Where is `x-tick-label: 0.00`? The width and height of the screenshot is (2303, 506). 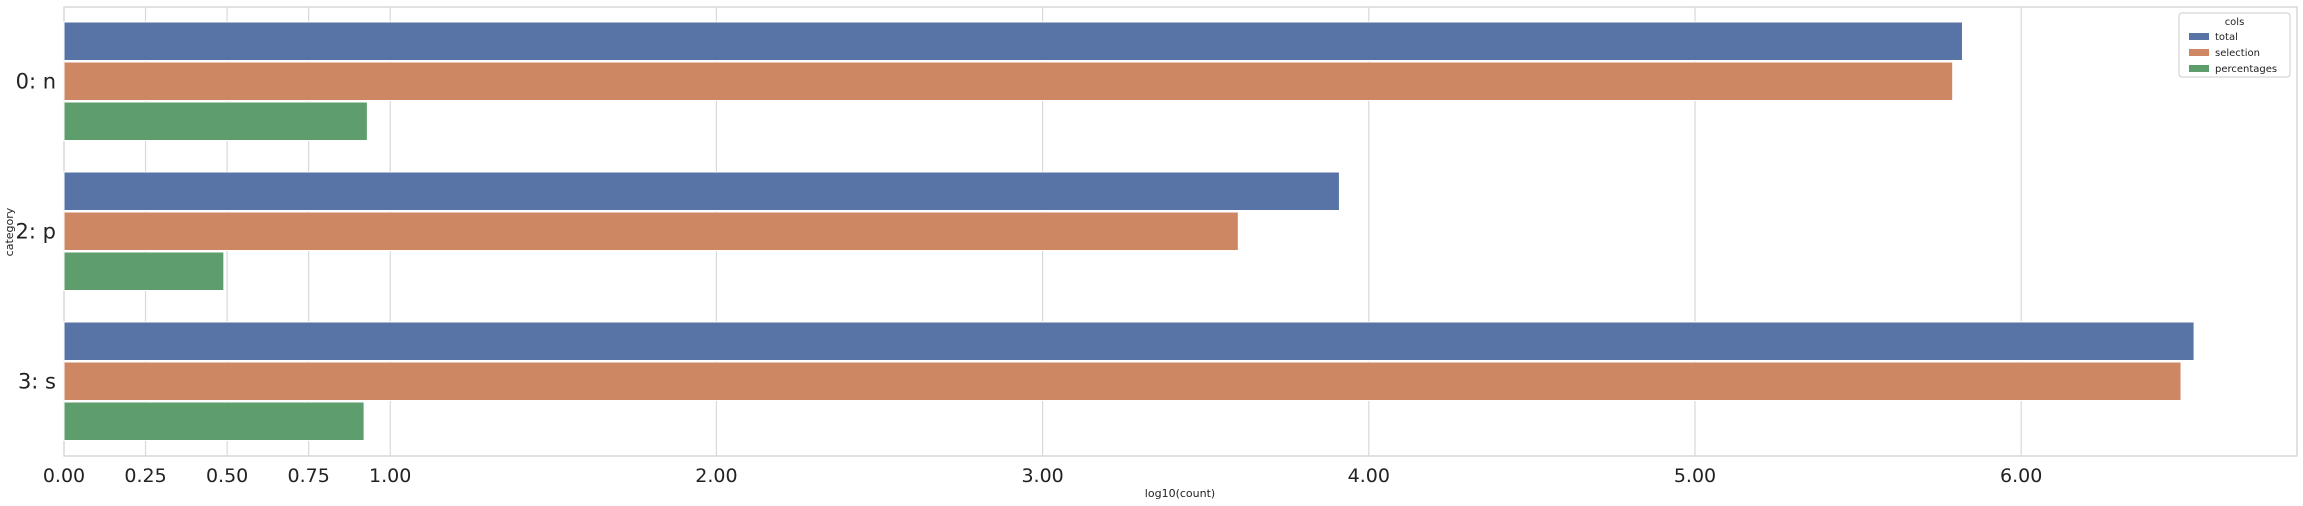
x-tick-label: 0.00 is located at coordinates (64, 476).